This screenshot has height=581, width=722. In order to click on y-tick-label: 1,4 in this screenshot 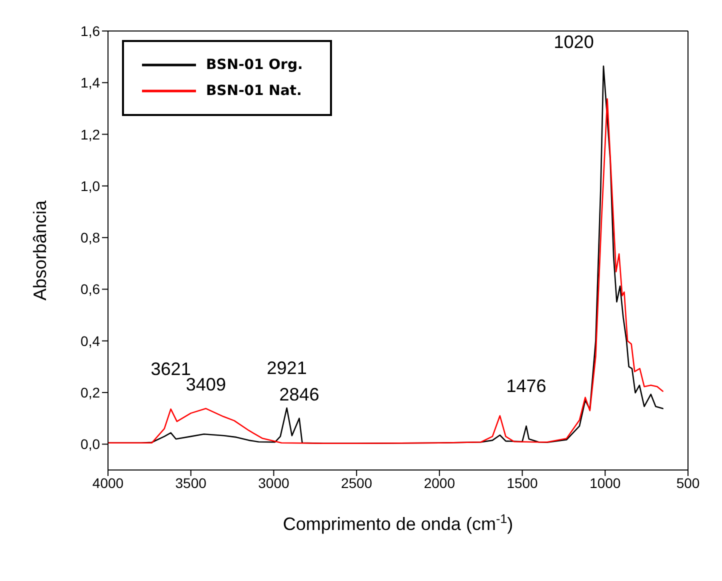, I will do `click(90, 82)`.